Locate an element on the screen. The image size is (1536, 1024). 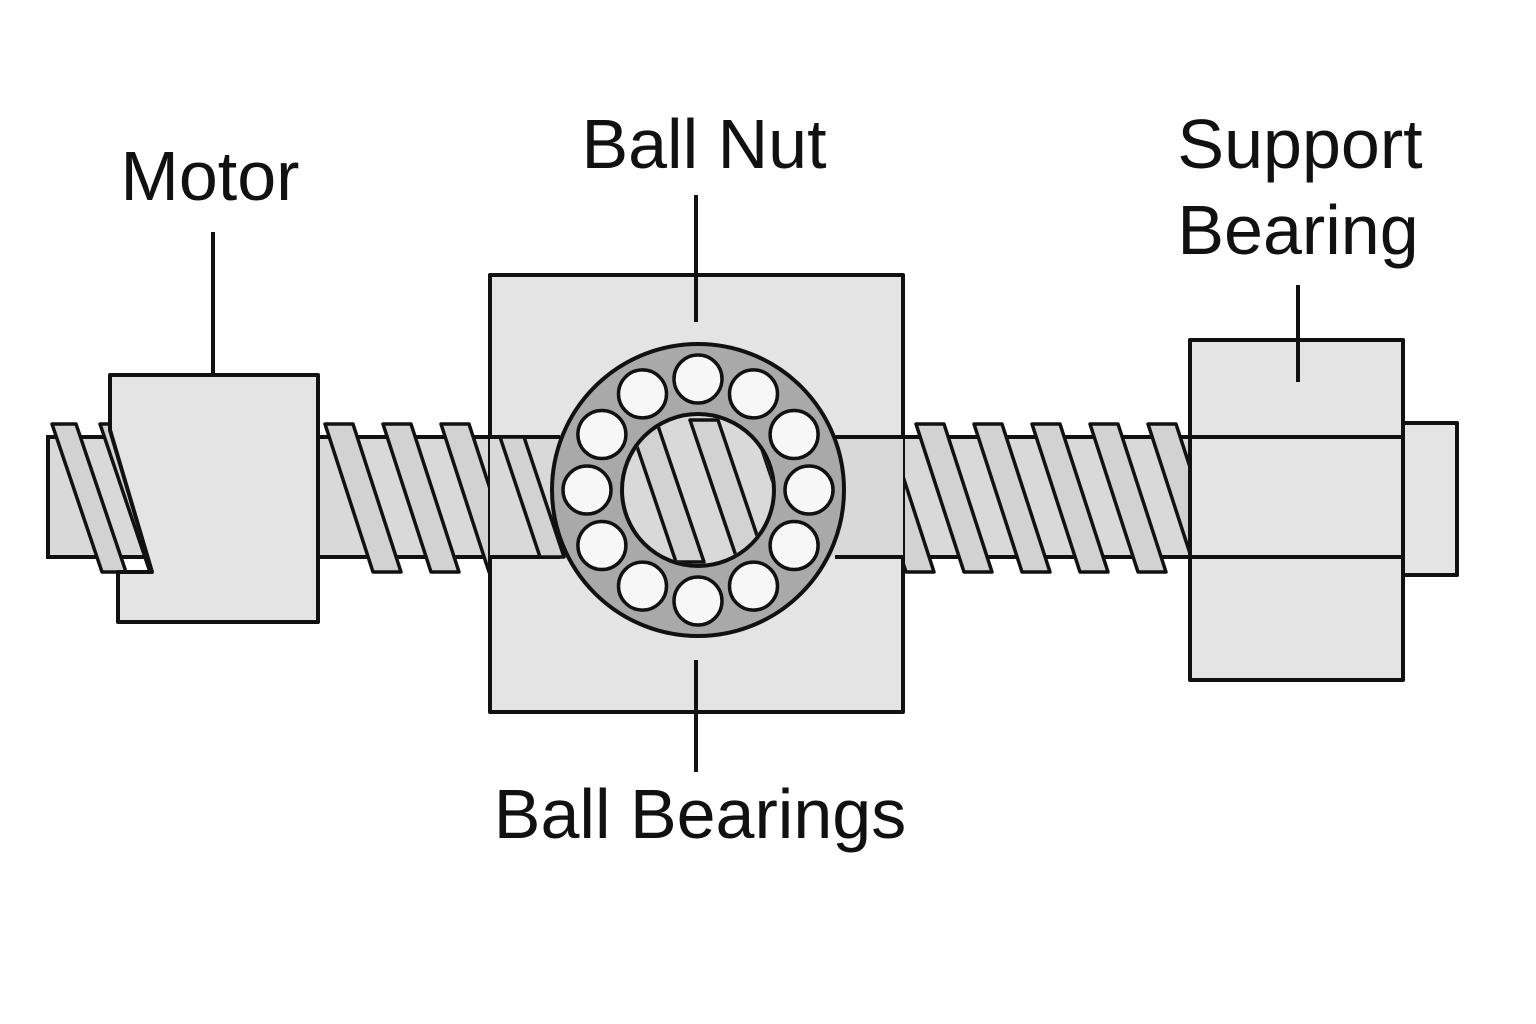
ball-bearings-set is located at coordinates (698, 490).